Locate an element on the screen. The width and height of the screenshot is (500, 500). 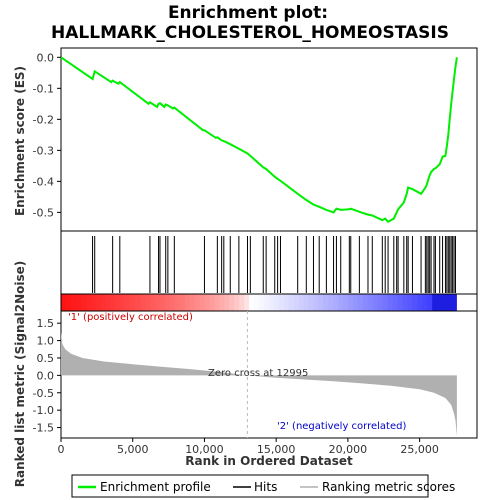
x-axis-label: Rank in Ordered Dataset is located at coordinates (269, 461).